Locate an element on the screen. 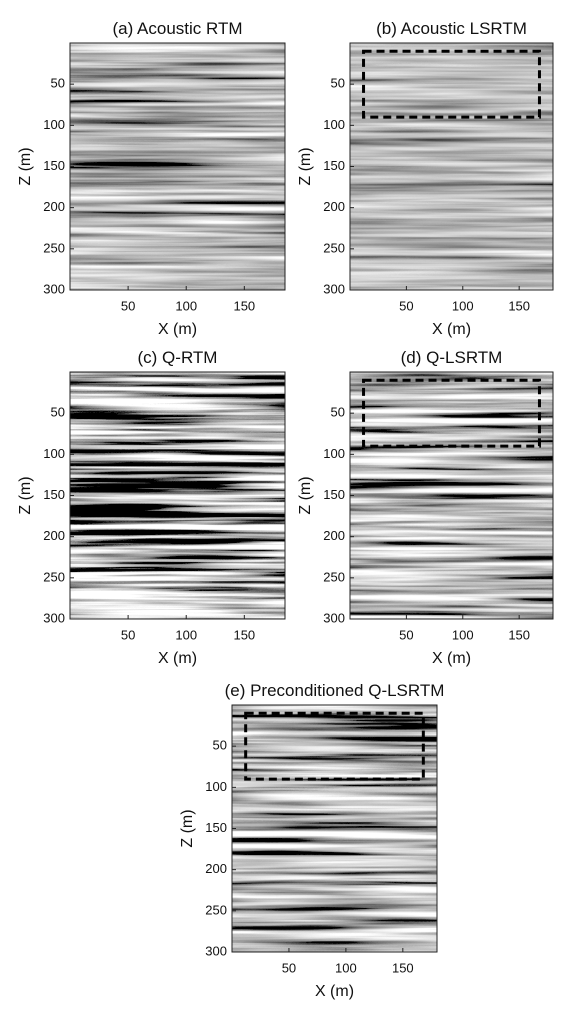  panel-title: (d) Q-LSRTM is located at coordinates (452, 357).